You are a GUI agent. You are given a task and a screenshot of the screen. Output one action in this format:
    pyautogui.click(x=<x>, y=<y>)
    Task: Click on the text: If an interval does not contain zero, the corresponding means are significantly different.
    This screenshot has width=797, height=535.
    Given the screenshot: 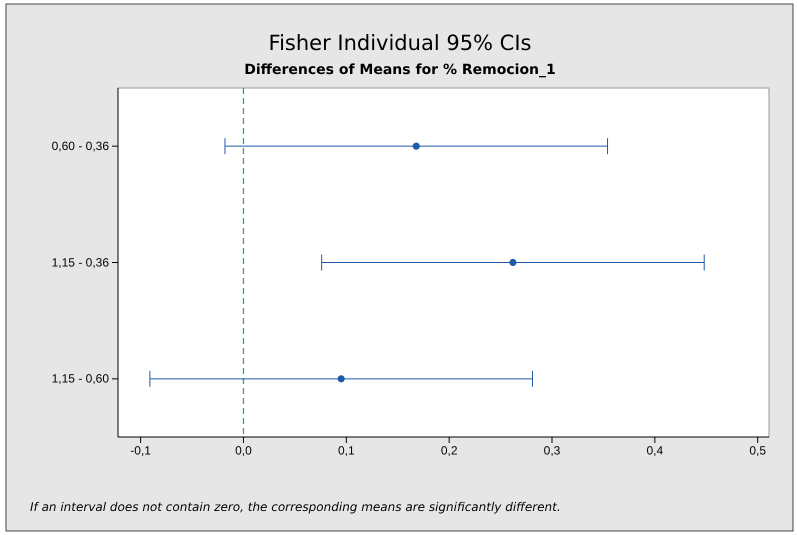 What is the action you would take?
    pyautogui.click(x=295, y=507)
    